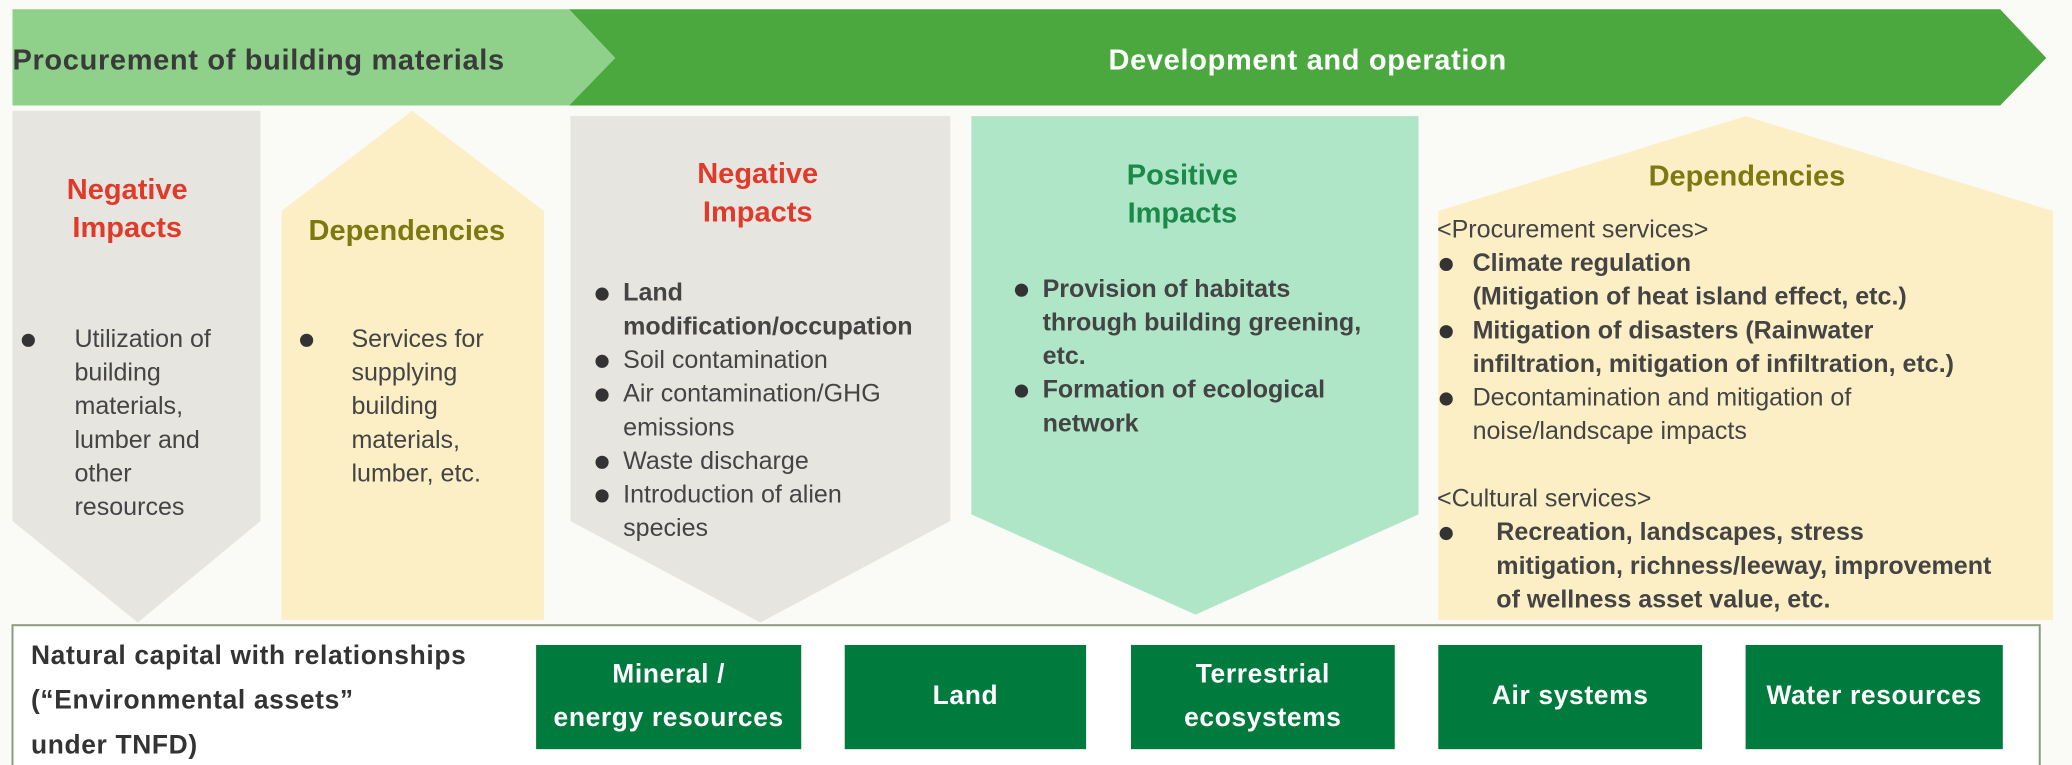 The width and height of the screenshot is (2072, 765). I want to click on stage-label: Procurement of building materials, so click(258, 61).